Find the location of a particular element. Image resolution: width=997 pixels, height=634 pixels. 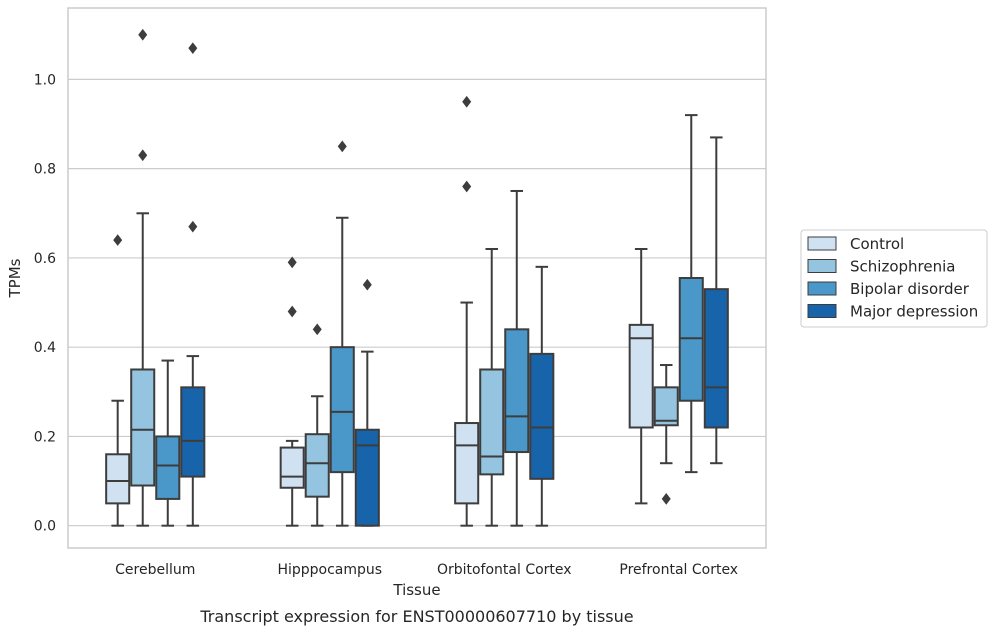

y-tick-label: 0.6 is located at coordinates (45, 259).